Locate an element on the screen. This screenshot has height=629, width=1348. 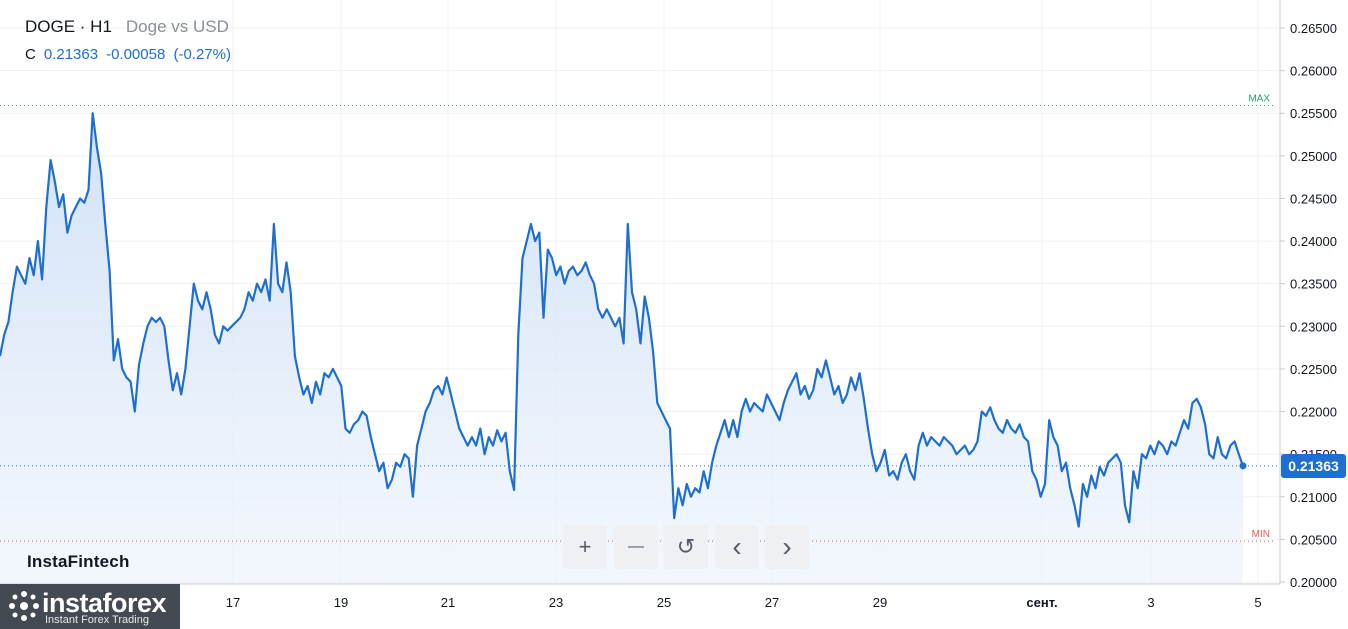
y-tick-label: 0.24500 is located at coordinates (1313, 198).